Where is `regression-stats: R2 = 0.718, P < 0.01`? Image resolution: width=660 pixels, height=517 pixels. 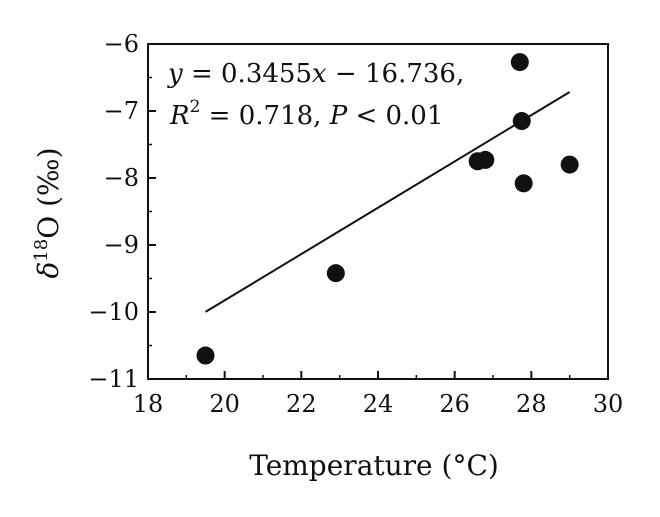 regression-stats: R2 = 0.718, P < 0.01 is located at coordinates (306, 114).